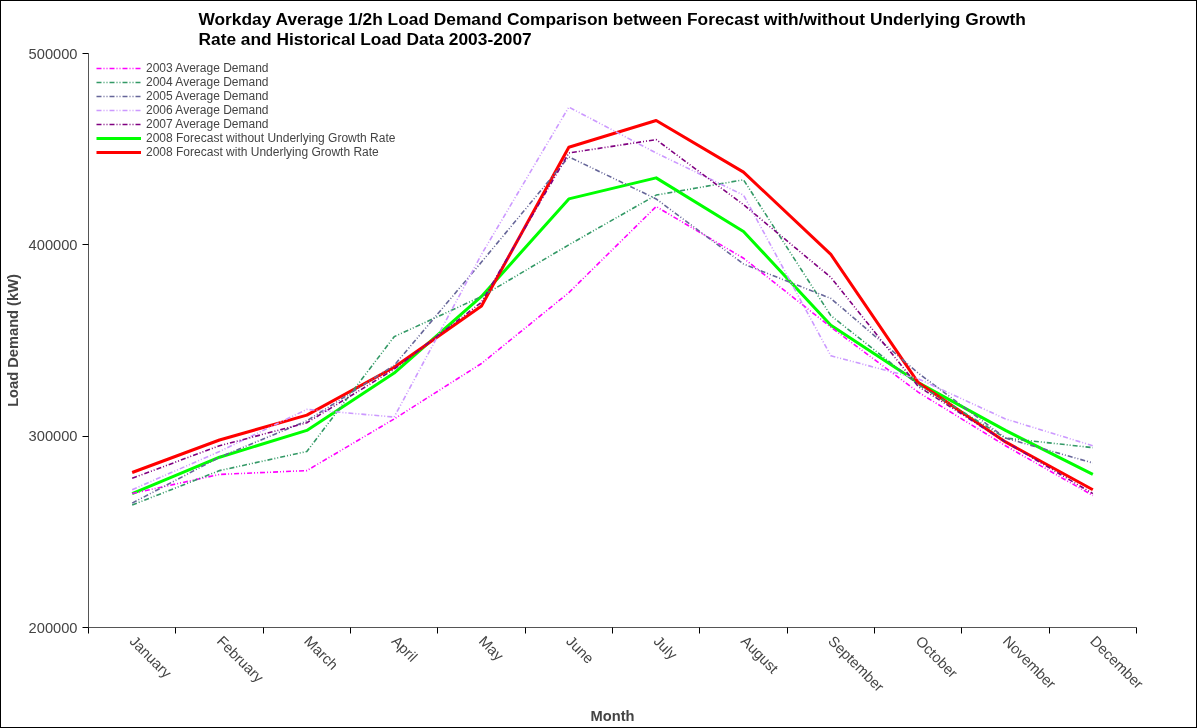  I want to click on y-axis-title: Load Demand (kW), so click(12, 340).